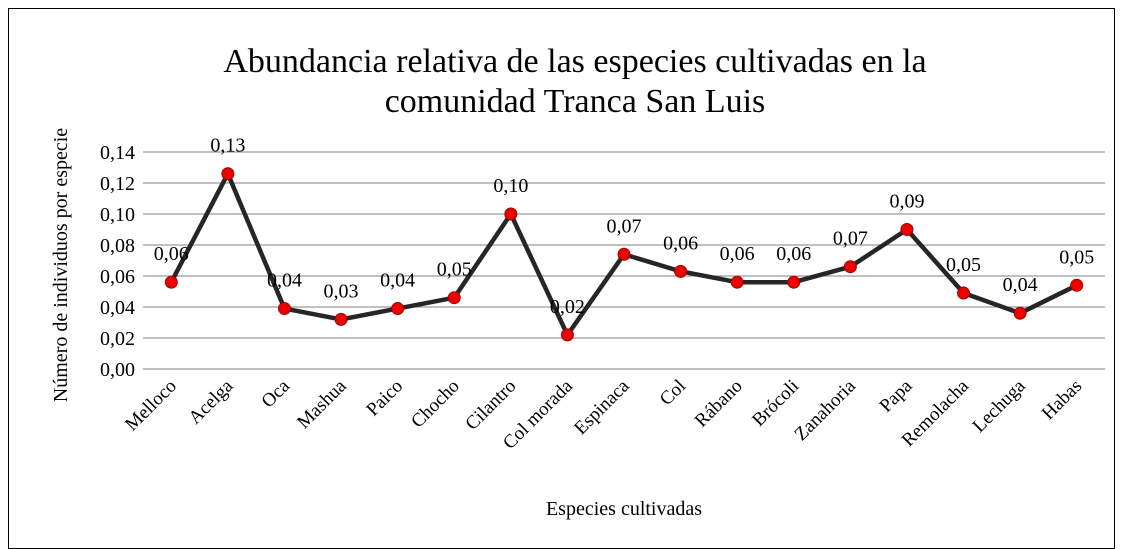  I want to click on x-tick-label: Mashua, so click(322, 404).